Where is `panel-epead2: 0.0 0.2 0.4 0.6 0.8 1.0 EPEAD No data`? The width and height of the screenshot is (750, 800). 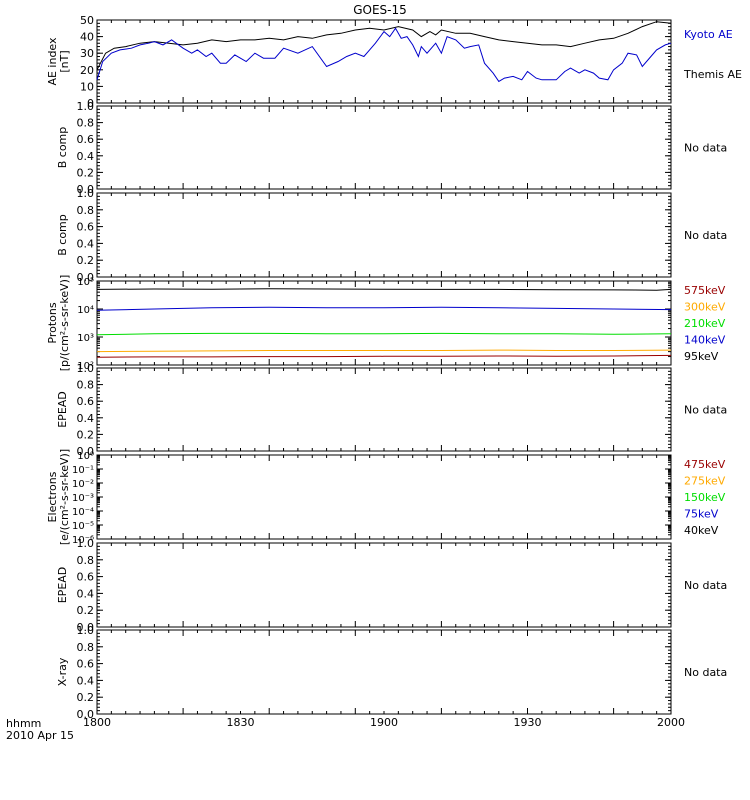
panel-epead2: 0.0 0.2 0.4 0.6 0.8 1.0 EPEAD No data is located at coordinates (391, 585).